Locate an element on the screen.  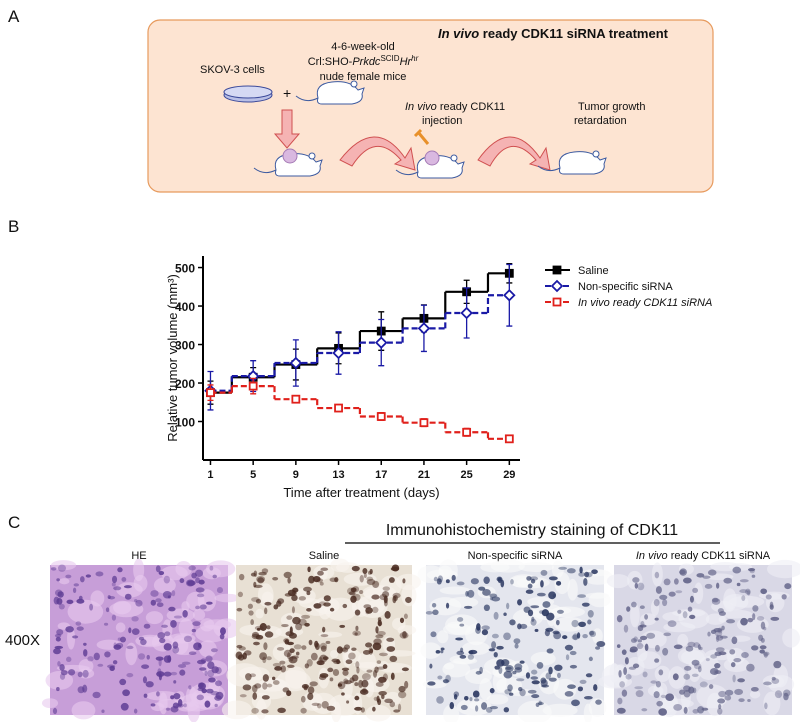
result-line2: retardation is located at coordinates (600, 121).